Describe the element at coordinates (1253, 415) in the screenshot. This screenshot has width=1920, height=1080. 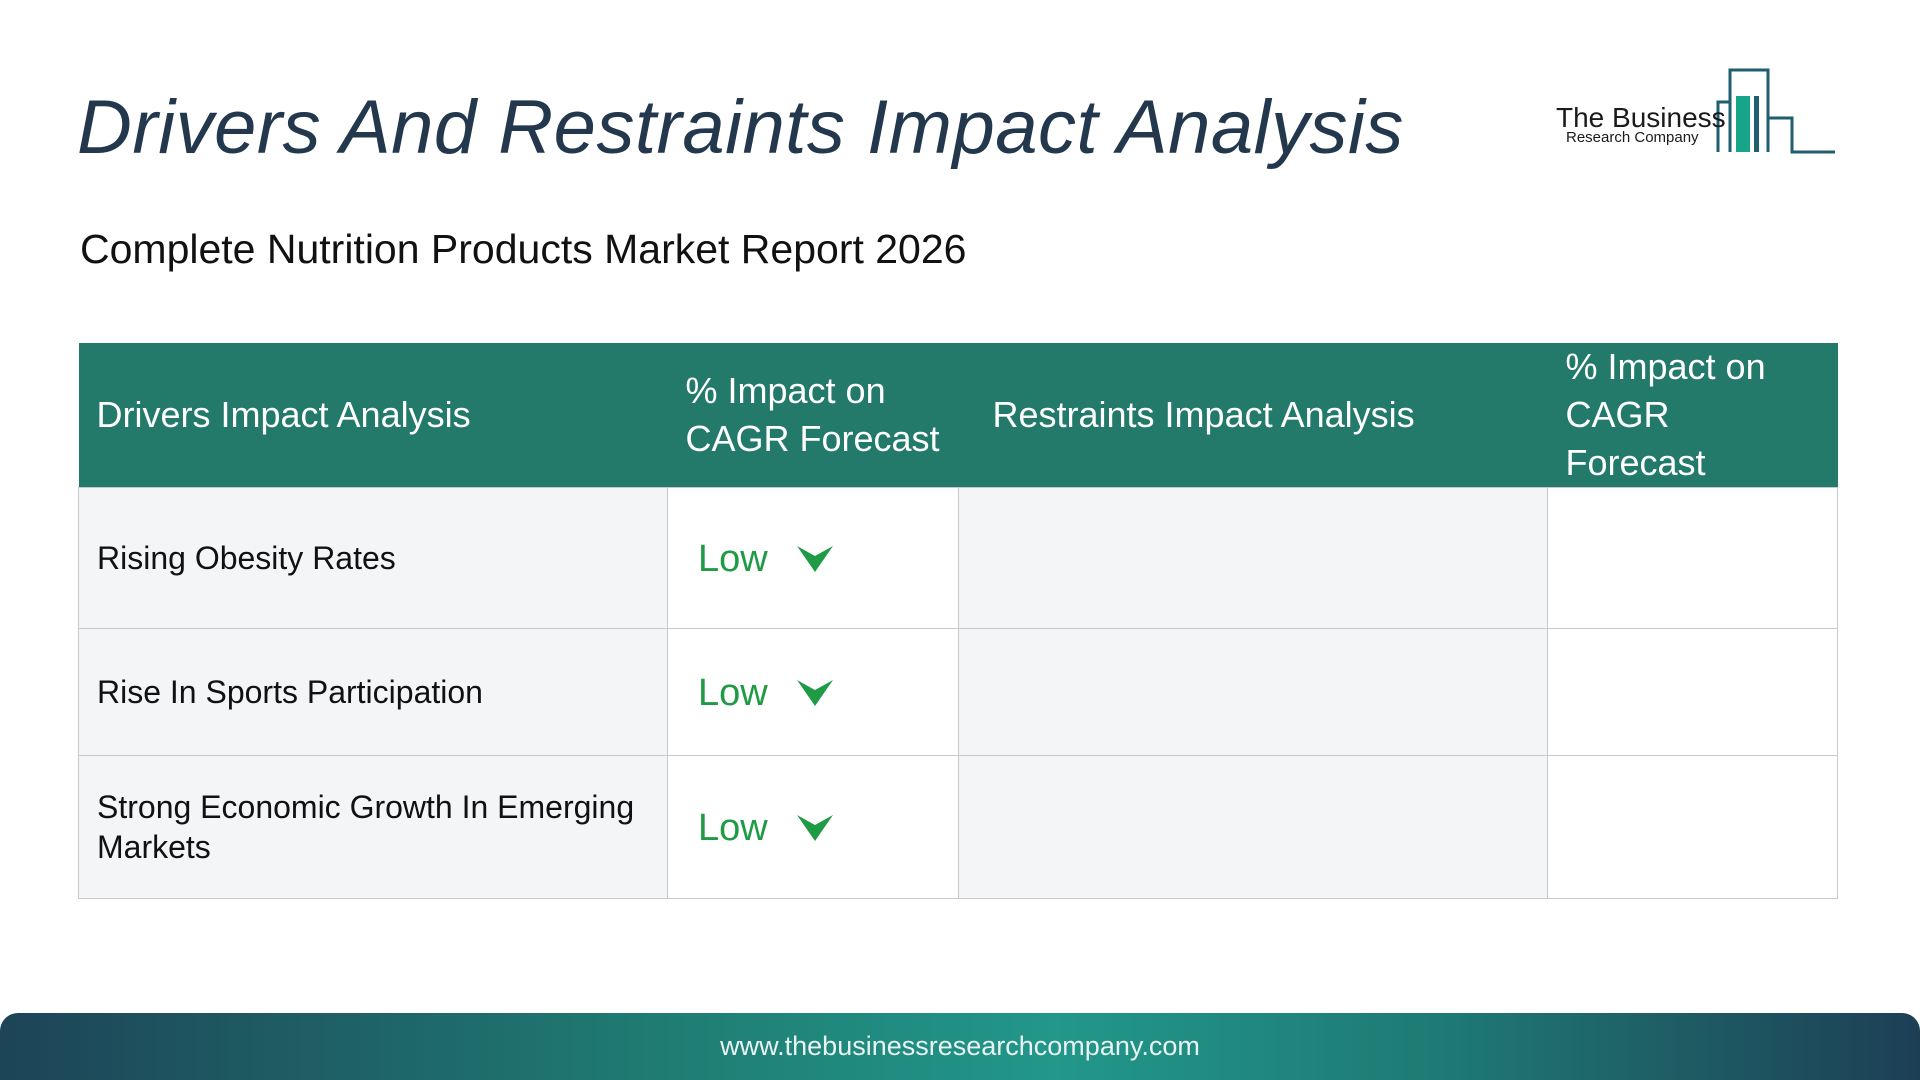
I see `header-restraints: Restraints Impact Analysis` at that location.